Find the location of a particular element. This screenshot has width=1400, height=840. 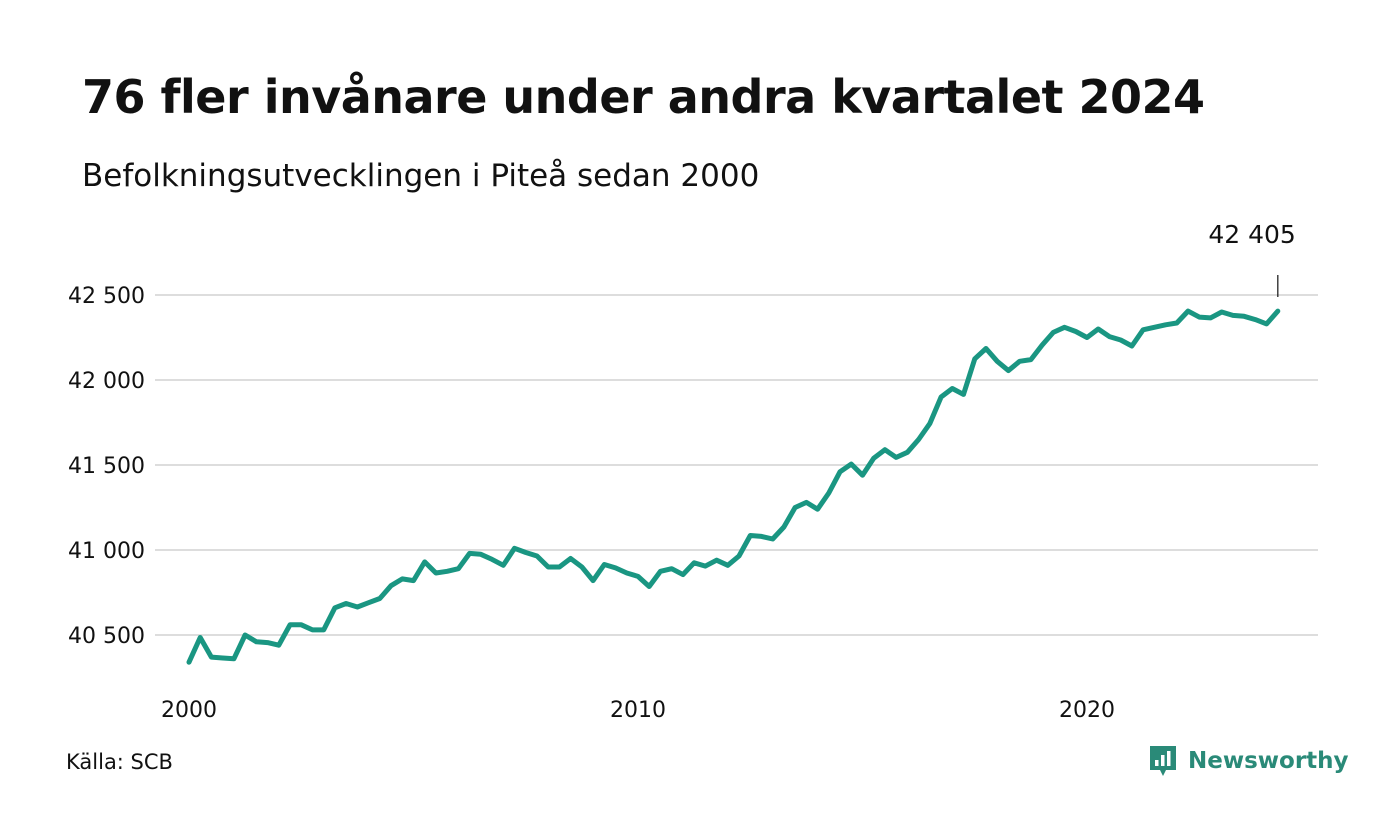

brand-name: Newsworthy is located at coordinates (1268, 761).